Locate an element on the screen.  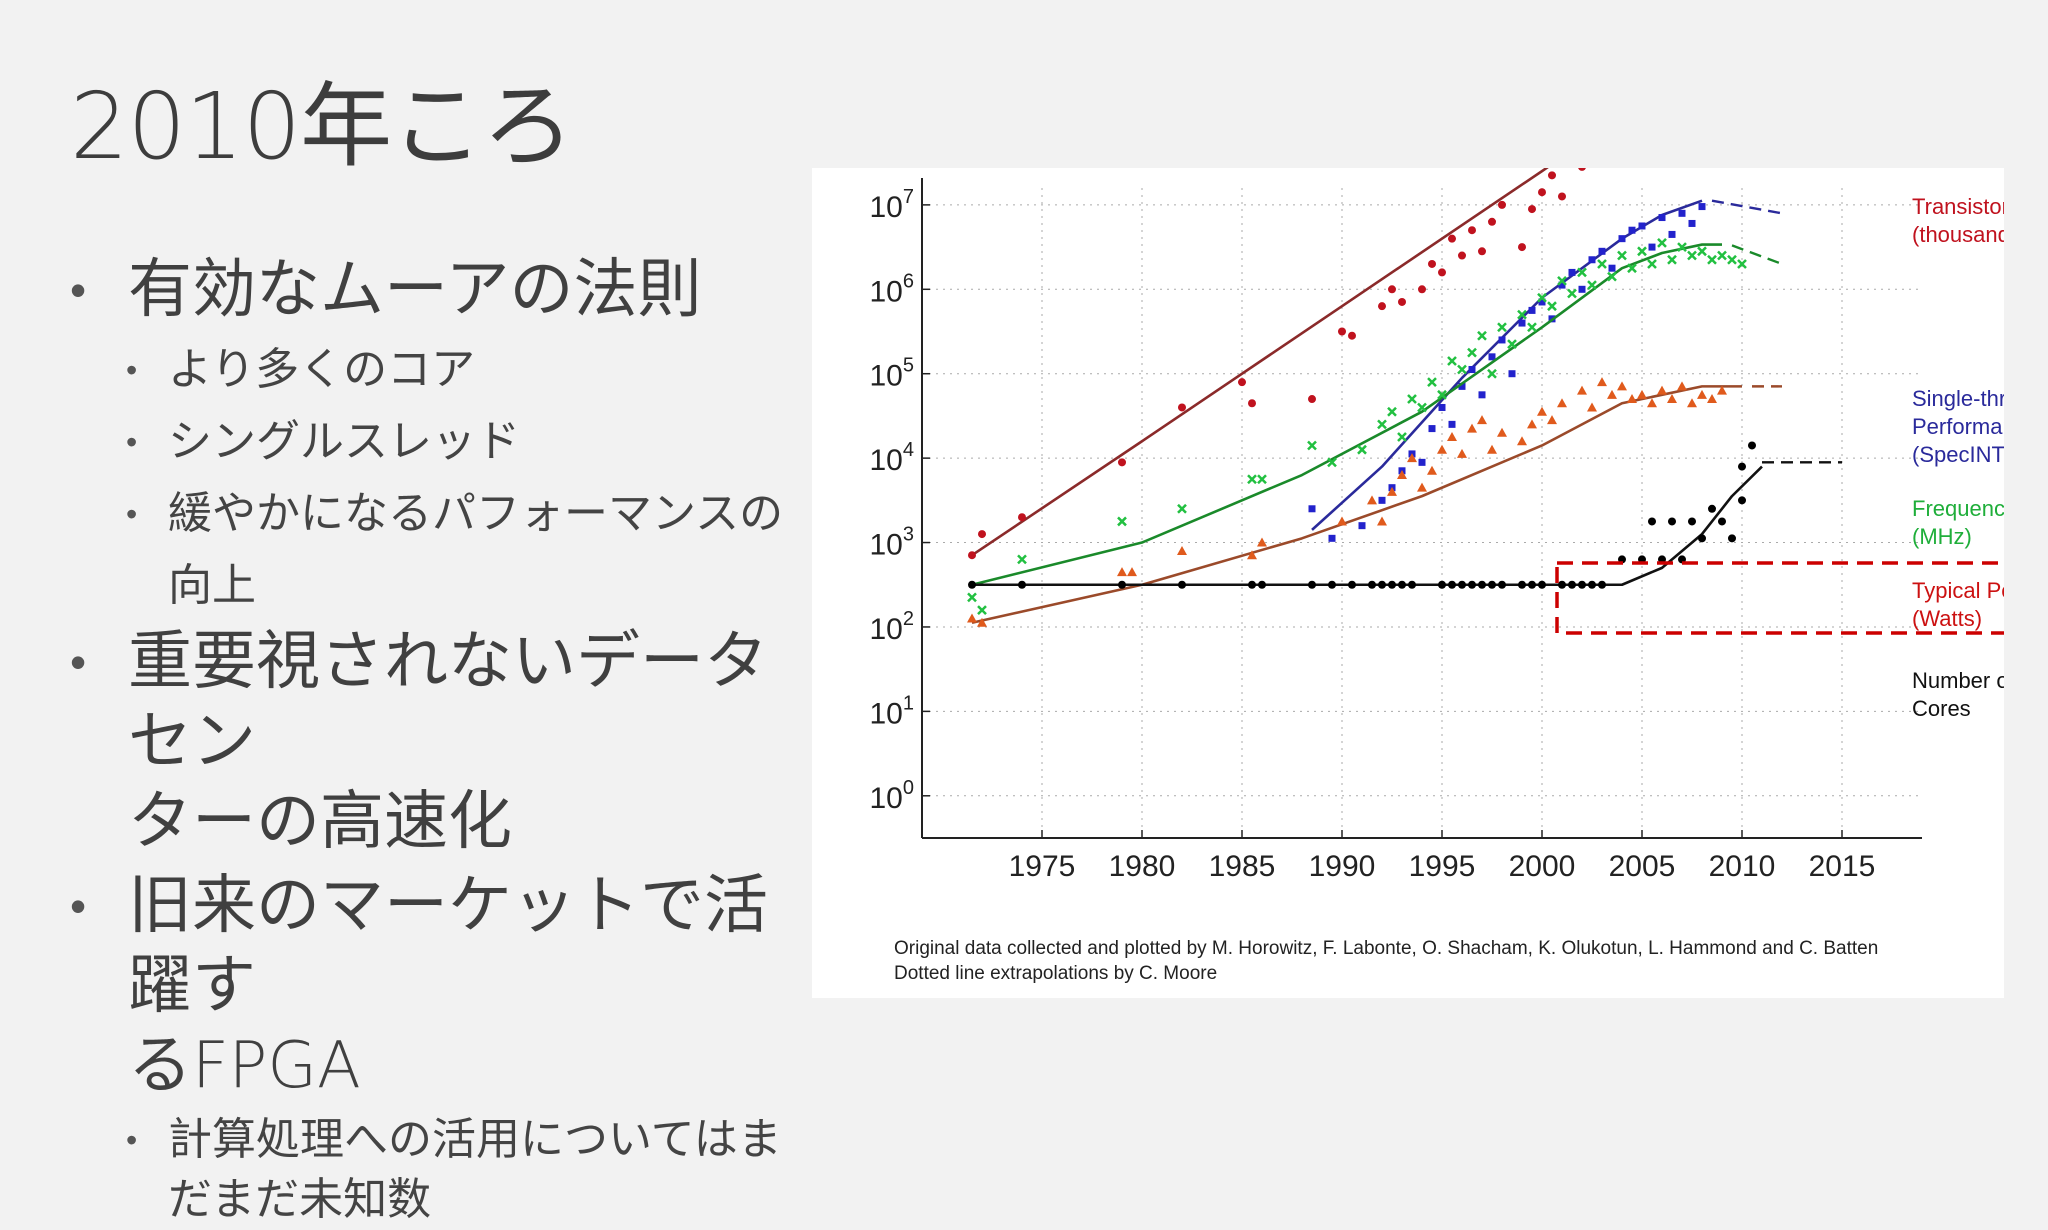
bullet-fpga: 旧来のマーケットで活躍す るFPGA is located at coordinates (440, 986).